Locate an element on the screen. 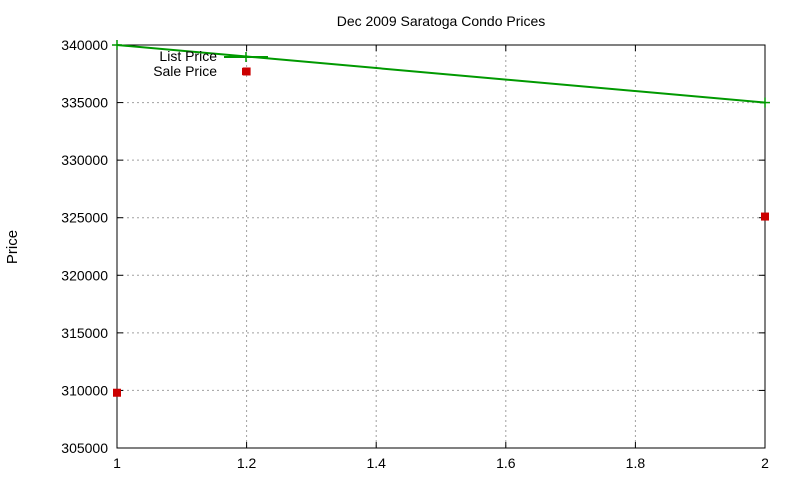  y-tick-label: 335000 is located at coordinates (84, 103).